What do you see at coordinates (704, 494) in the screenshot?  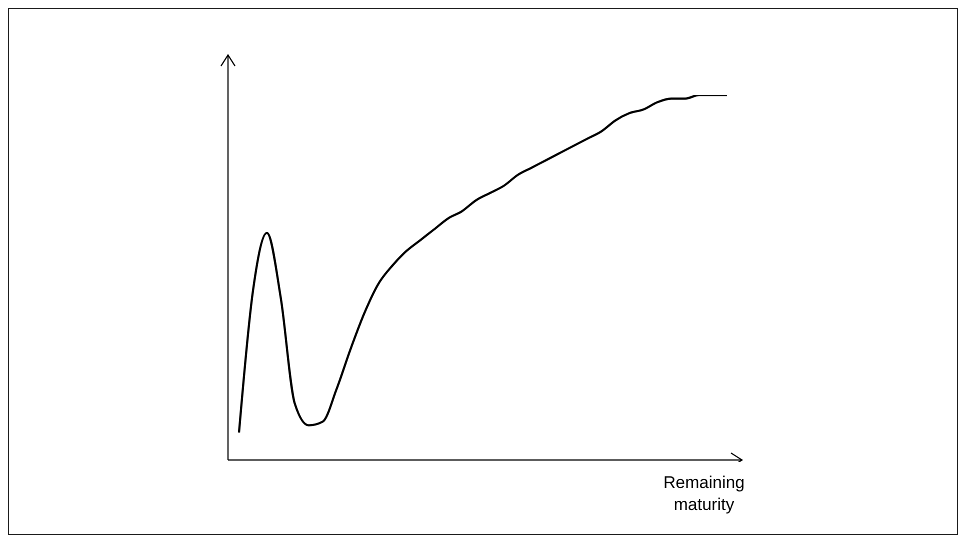 I see `x-axis-title: Remaining maturity` at bounding box center [704, 494].